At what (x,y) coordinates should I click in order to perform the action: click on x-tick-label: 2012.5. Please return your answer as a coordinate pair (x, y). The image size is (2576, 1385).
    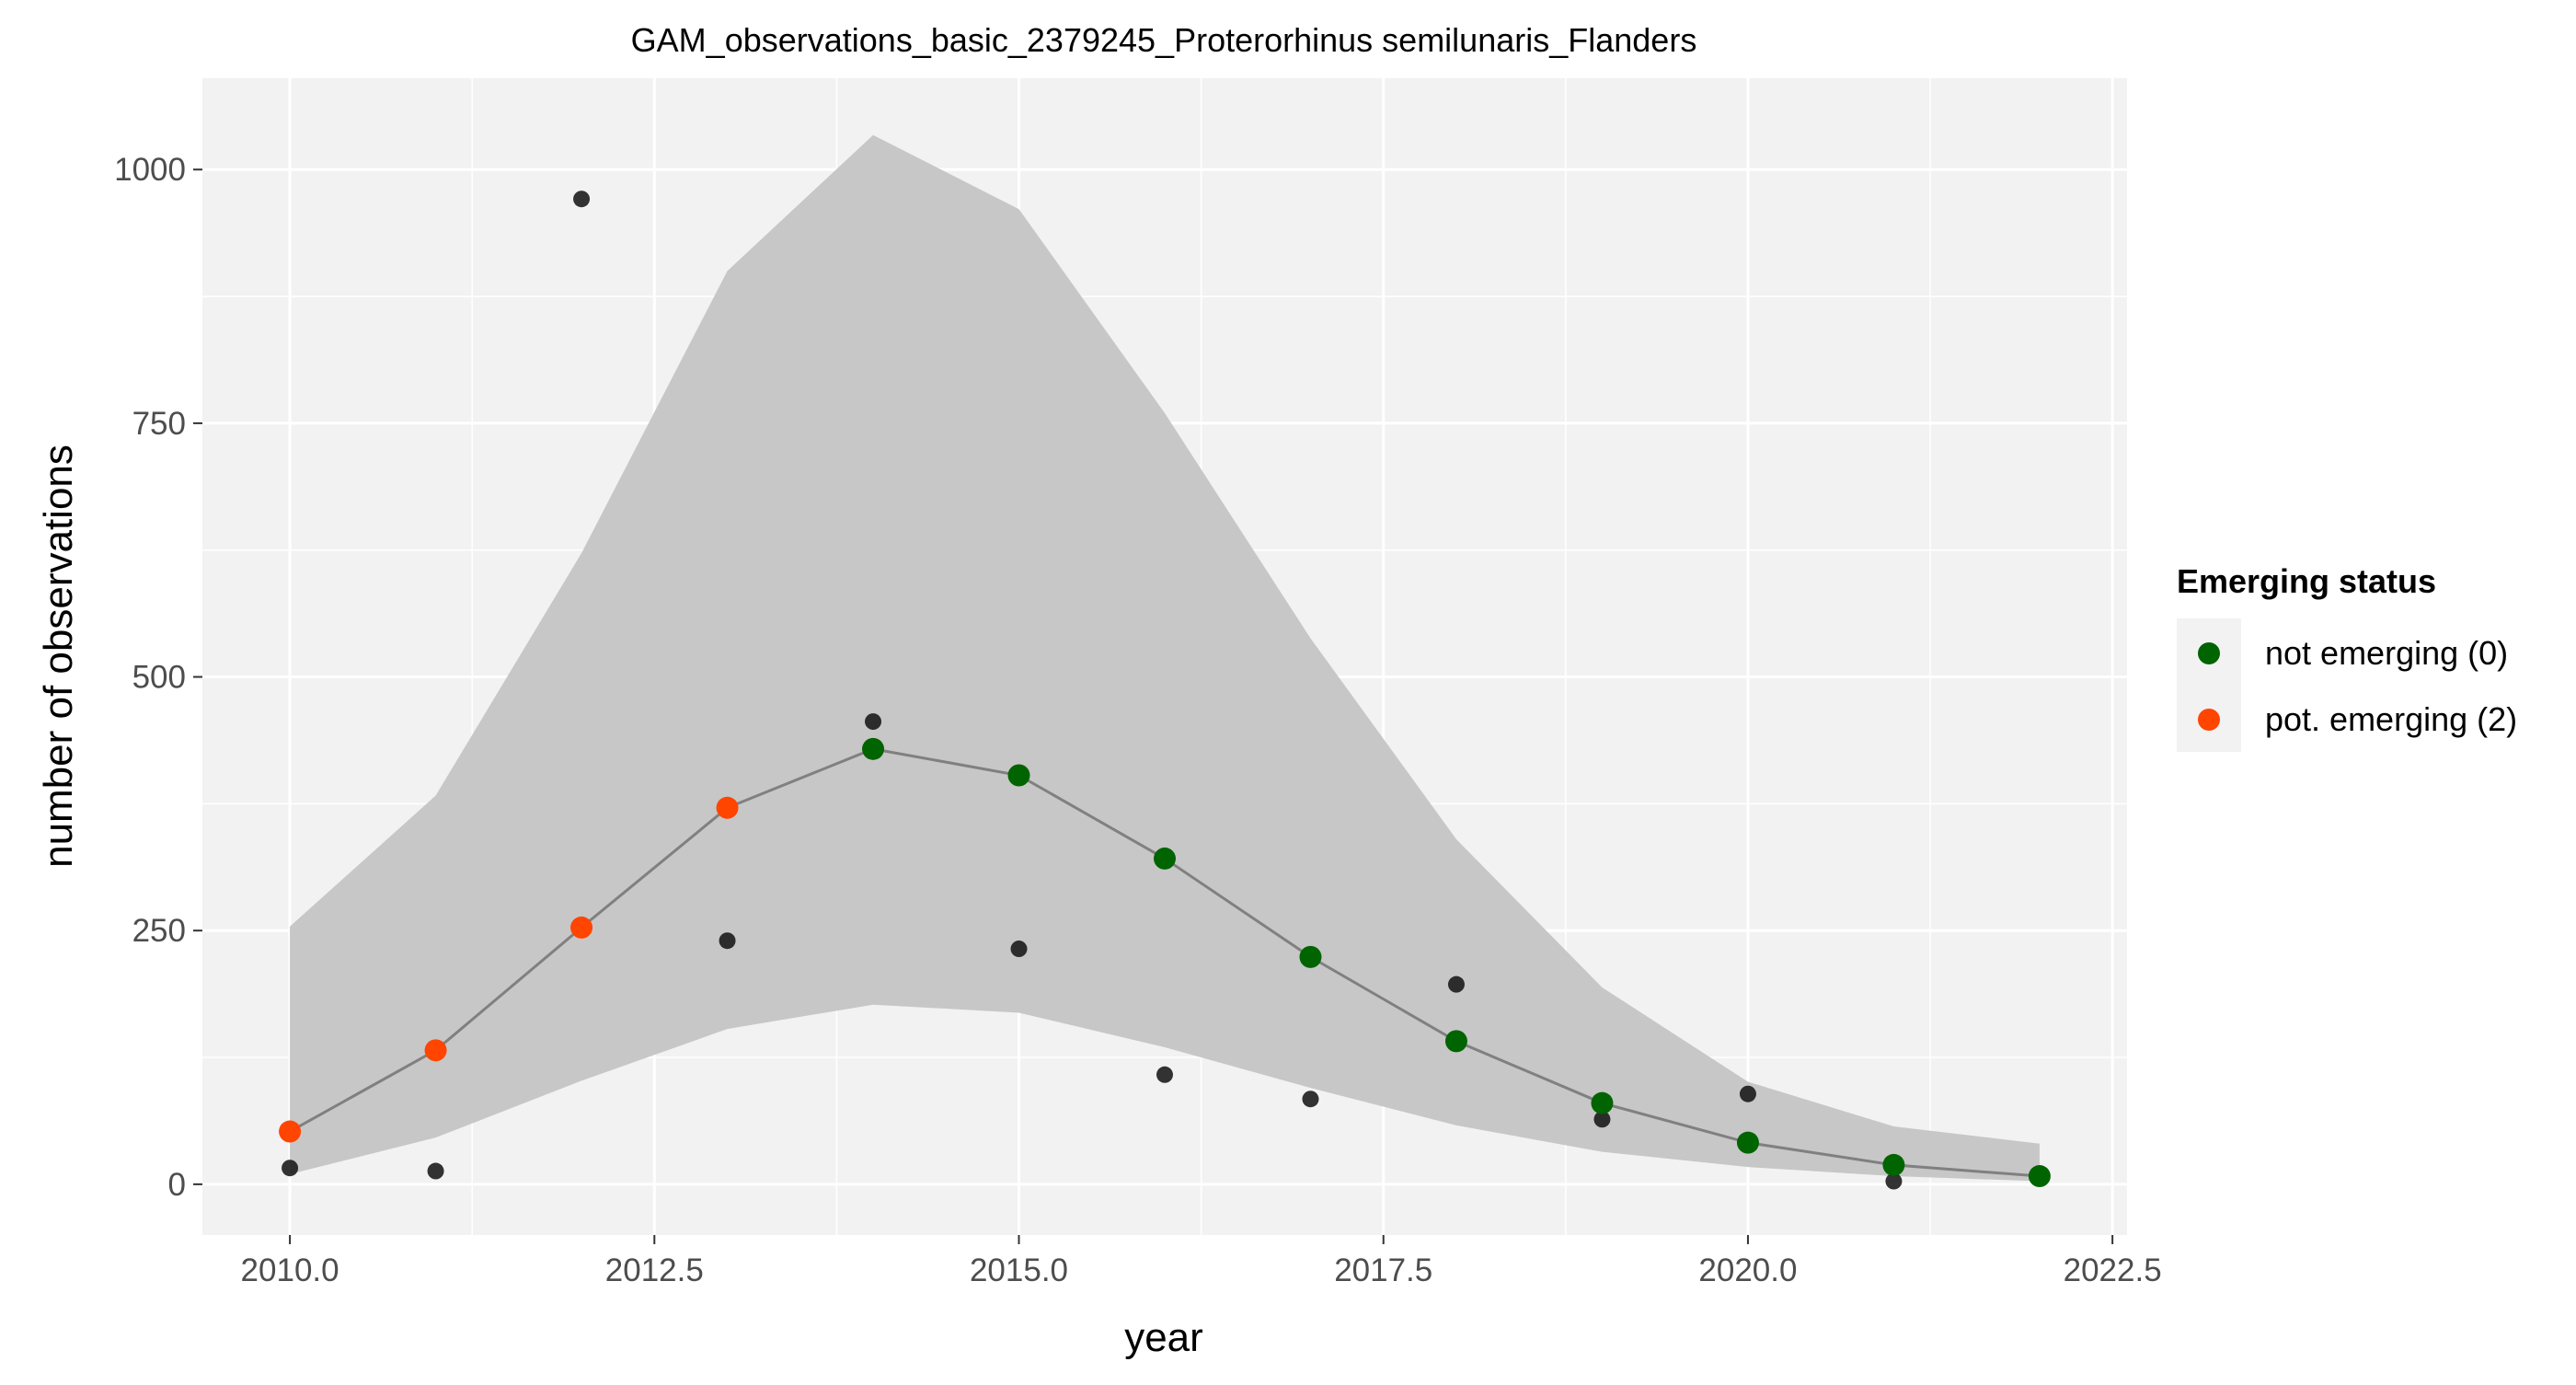
    Looking at the image, I should click on (654, 1270).